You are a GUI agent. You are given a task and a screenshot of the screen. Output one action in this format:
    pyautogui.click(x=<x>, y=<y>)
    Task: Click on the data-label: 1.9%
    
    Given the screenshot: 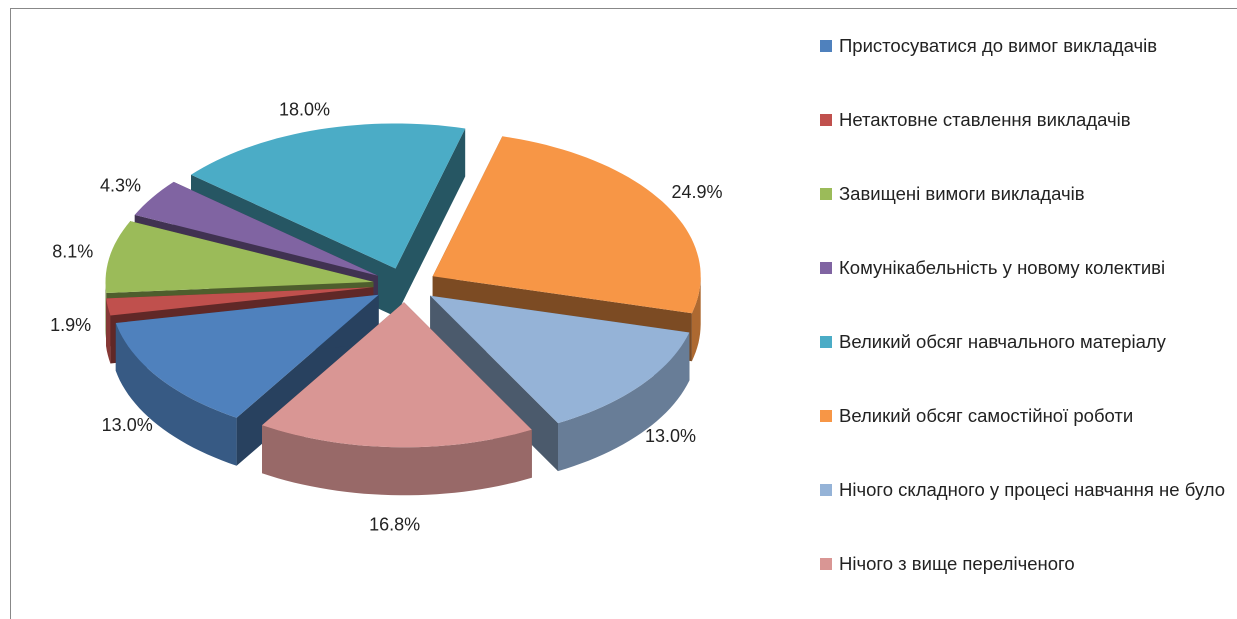 What is the action you would take?
    pyautogui.click(x=70, y=325)
    